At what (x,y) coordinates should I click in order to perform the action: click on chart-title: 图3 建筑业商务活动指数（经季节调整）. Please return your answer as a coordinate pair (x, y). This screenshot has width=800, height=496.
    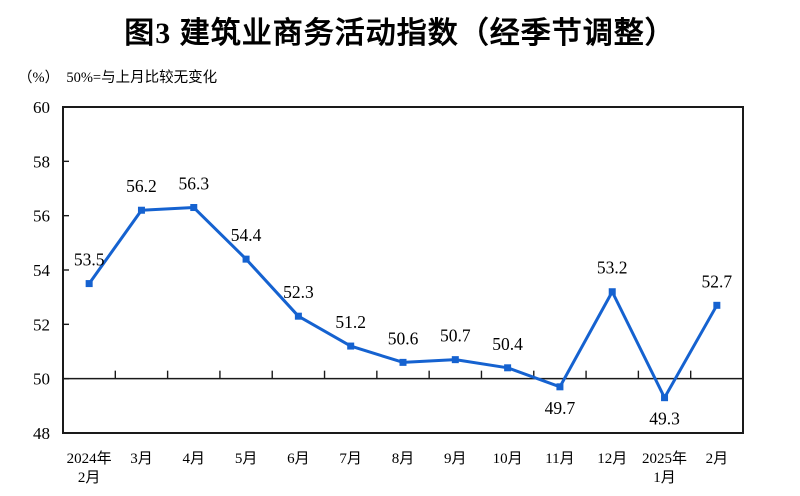
    Looking at the image, I should click on (400, 33).